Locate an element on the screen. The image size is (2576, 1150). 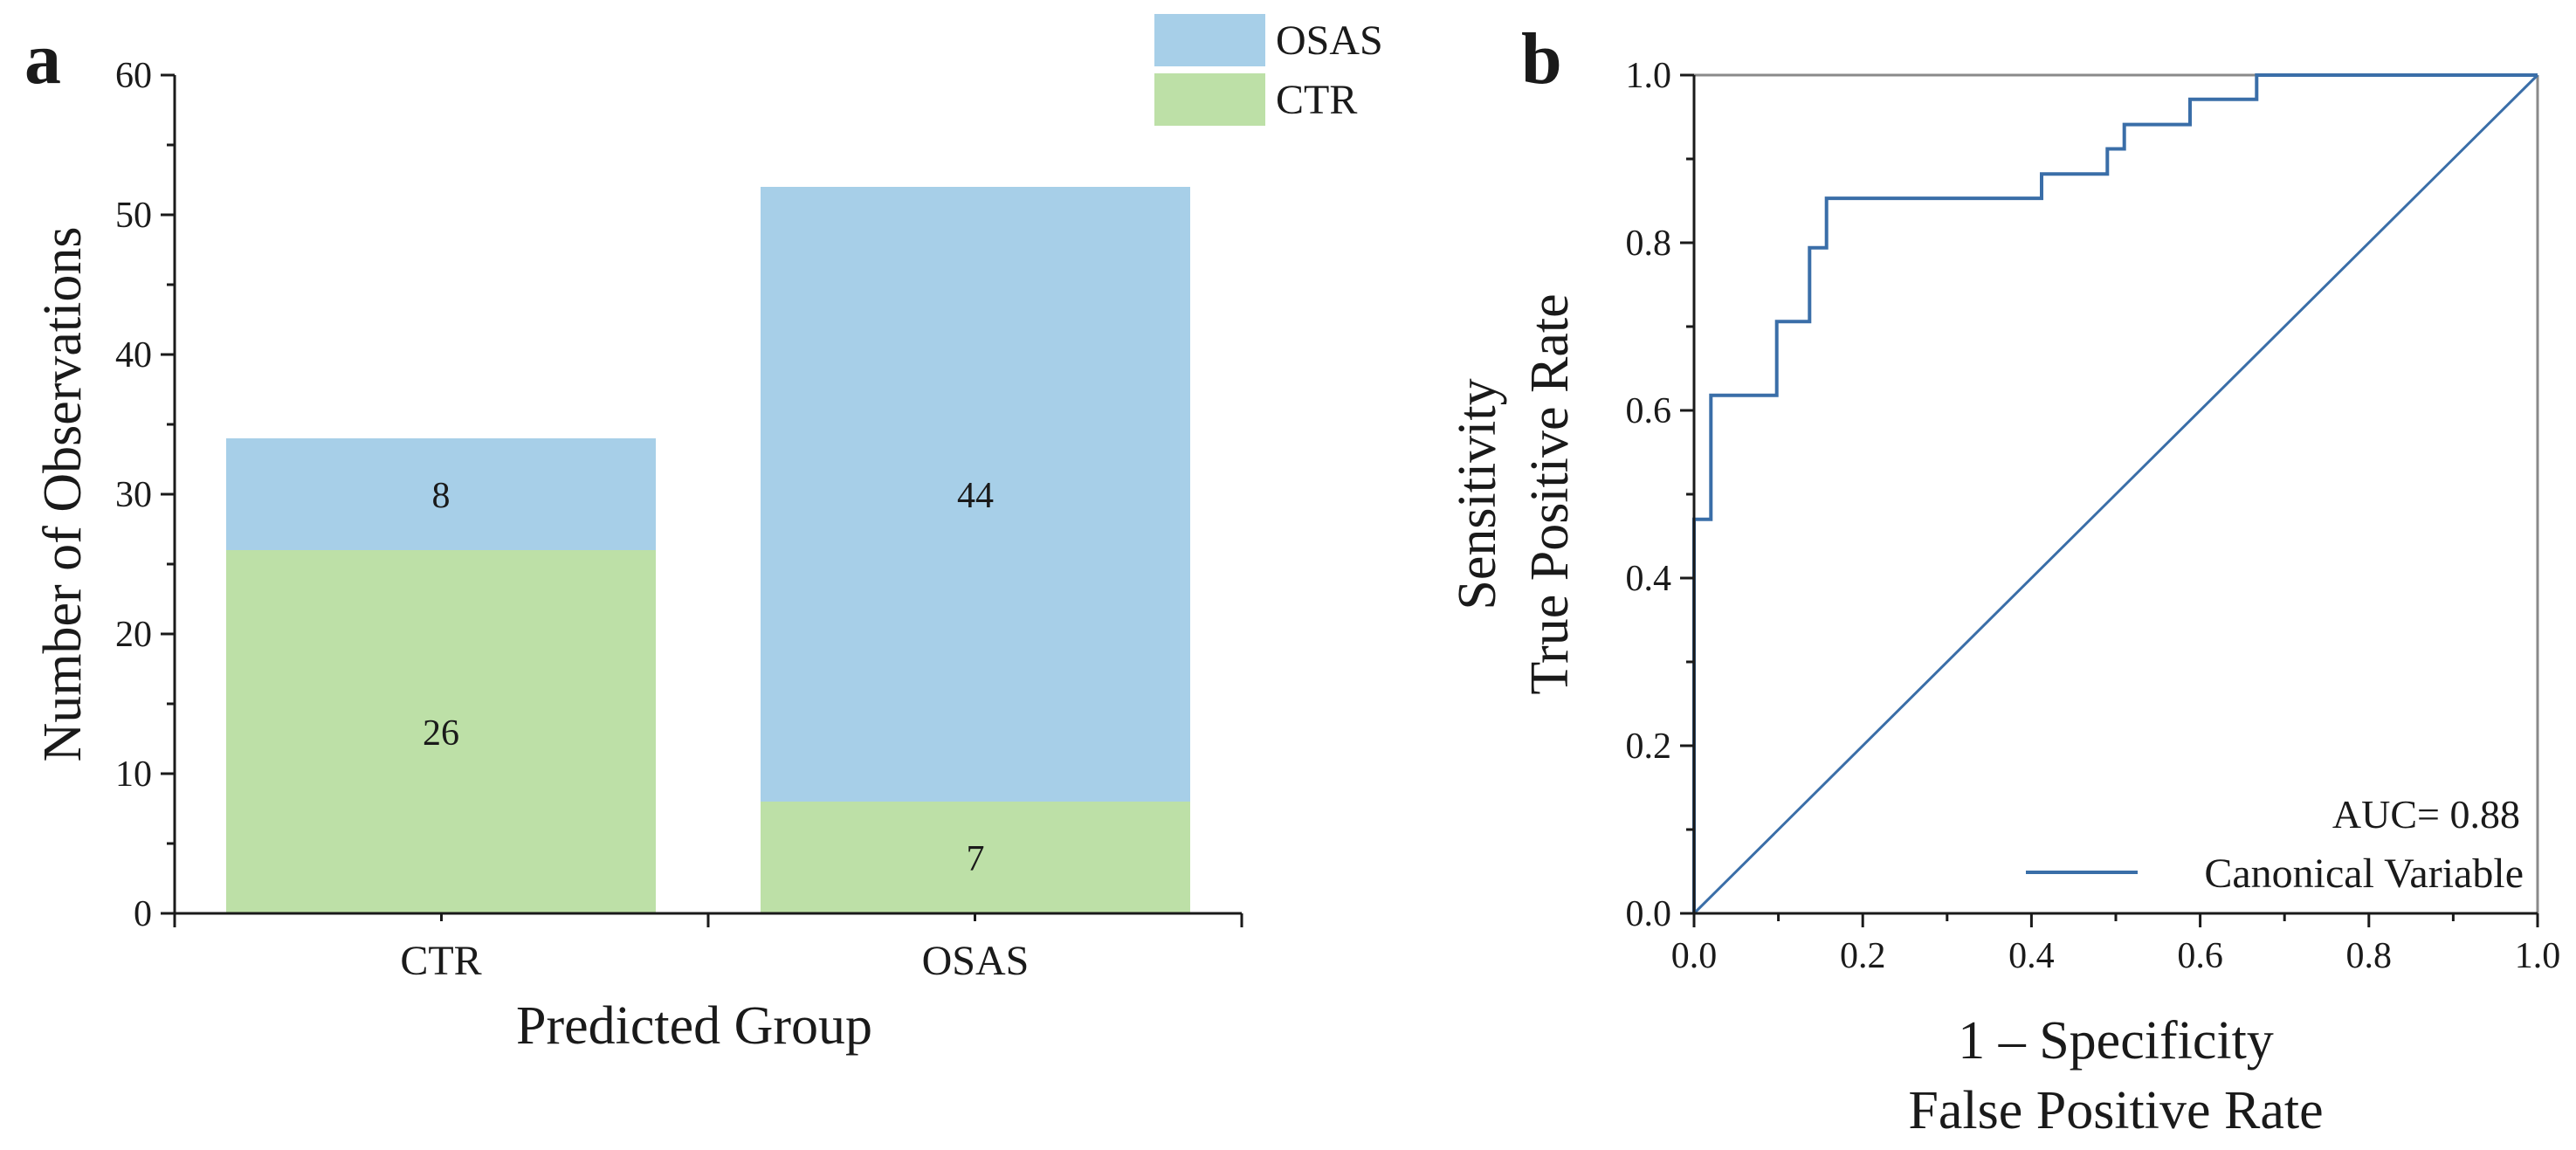
bar-ctr-osas is located at coordinates (441, 494).